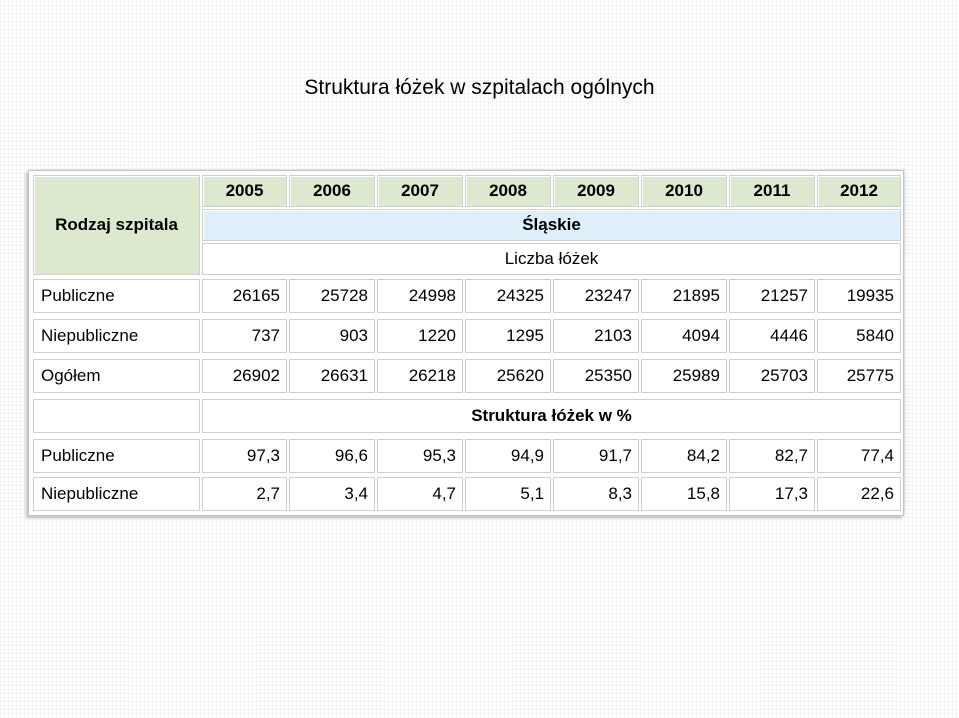 Image resolution: width=959 pixels, height=718 pixels. I want to click on table-cell: 82,7, so click(772, 456).